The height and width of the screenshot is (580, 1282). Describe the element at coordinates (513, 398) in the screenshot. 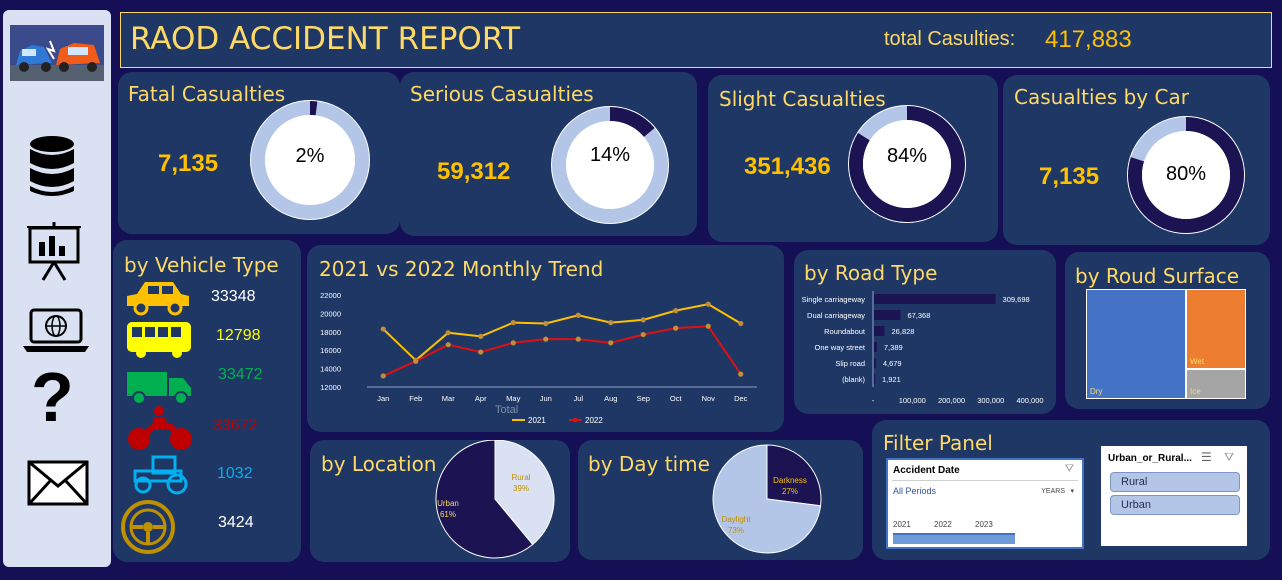

I see `x-tick-label: May` at that location.